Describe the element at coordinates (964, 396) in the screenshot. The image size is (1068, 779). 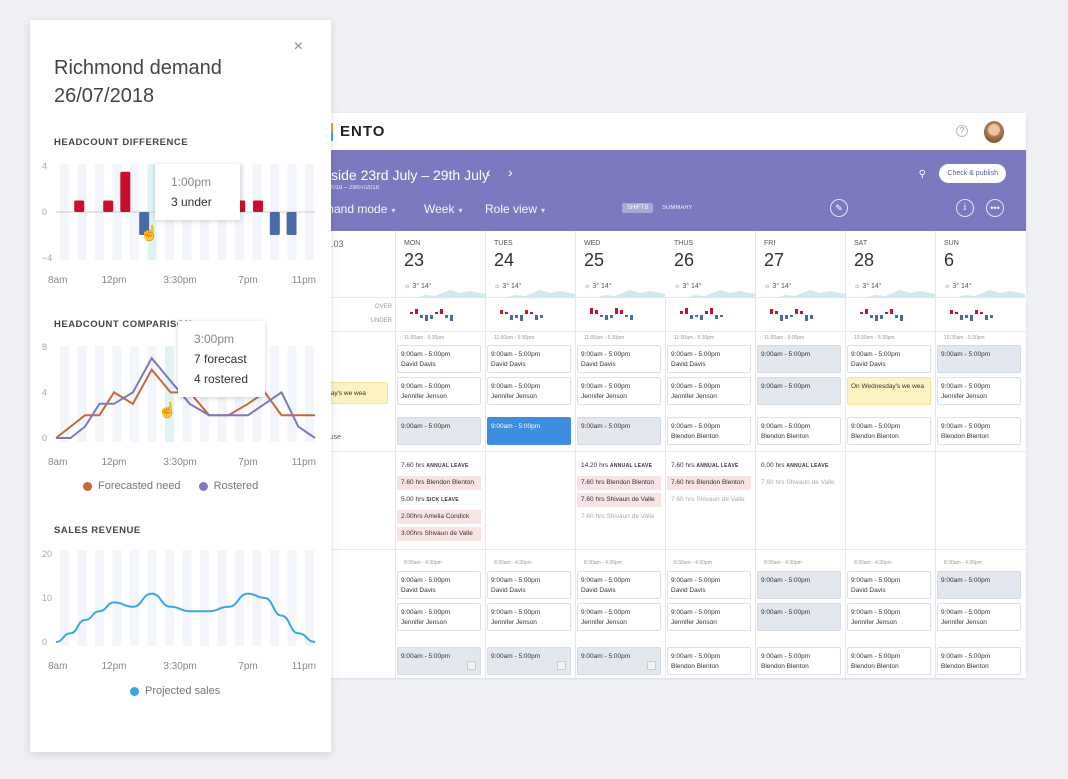
I see `shift-employee: Jennifer Jenson` at that location.